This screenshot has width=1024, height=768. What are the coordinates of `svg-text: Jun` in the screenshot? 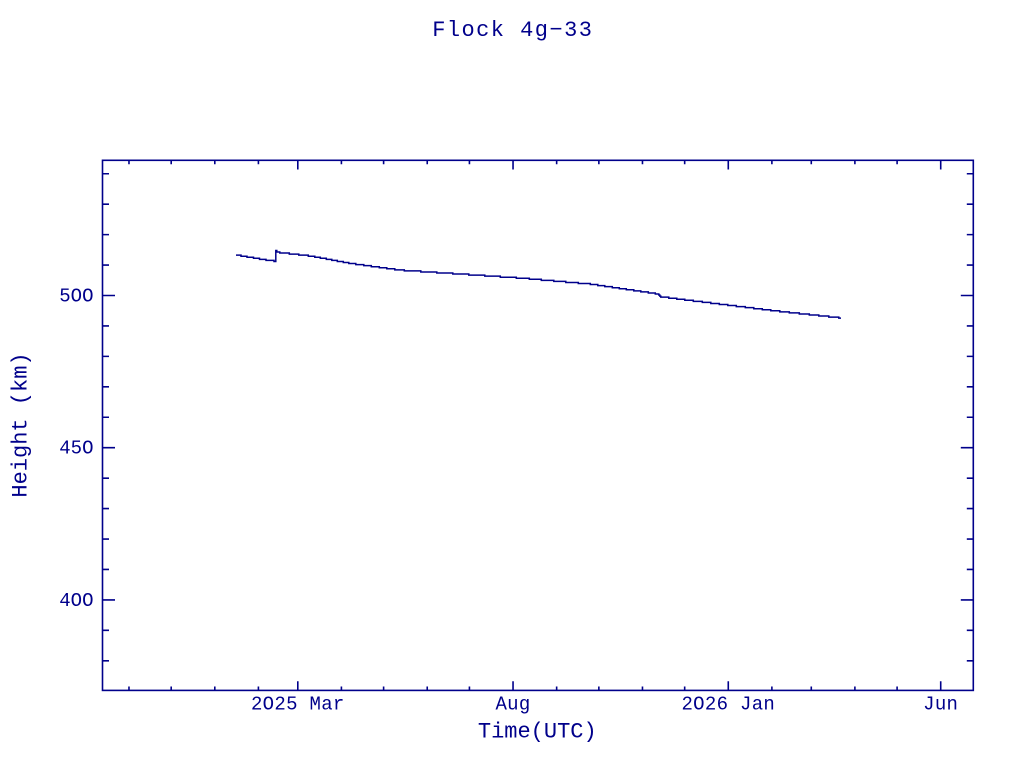 It's located at (940, 704).